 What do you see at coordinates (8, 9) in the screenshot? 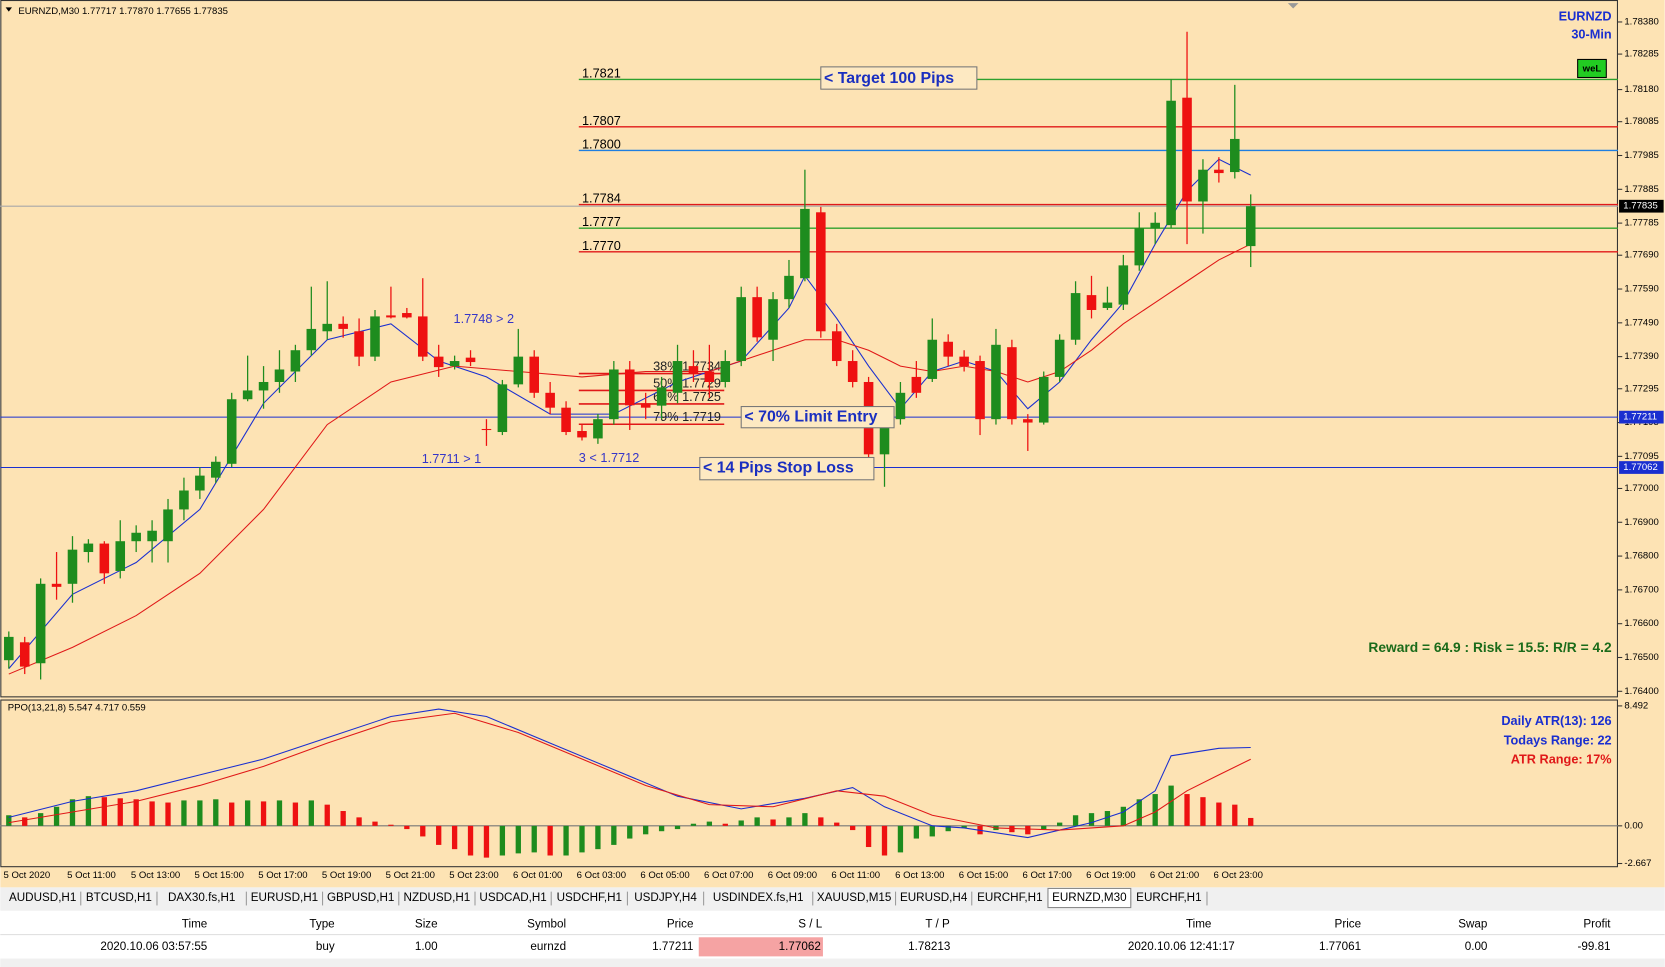
I see `menu-icon` at bounding box center [8, 9].